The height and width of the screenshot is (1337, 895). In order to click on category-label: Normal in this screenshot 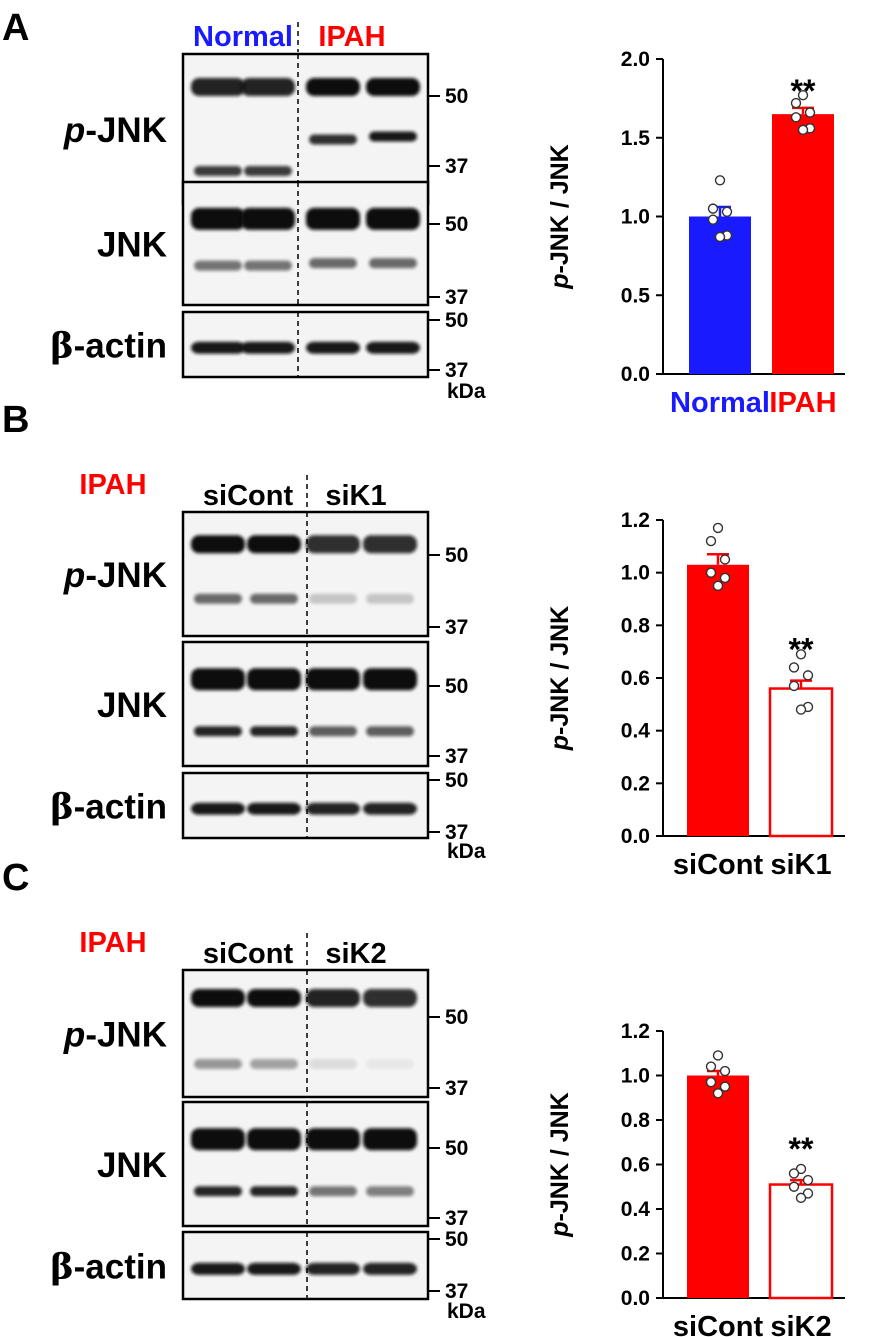, I will do `click(720, 403)`.